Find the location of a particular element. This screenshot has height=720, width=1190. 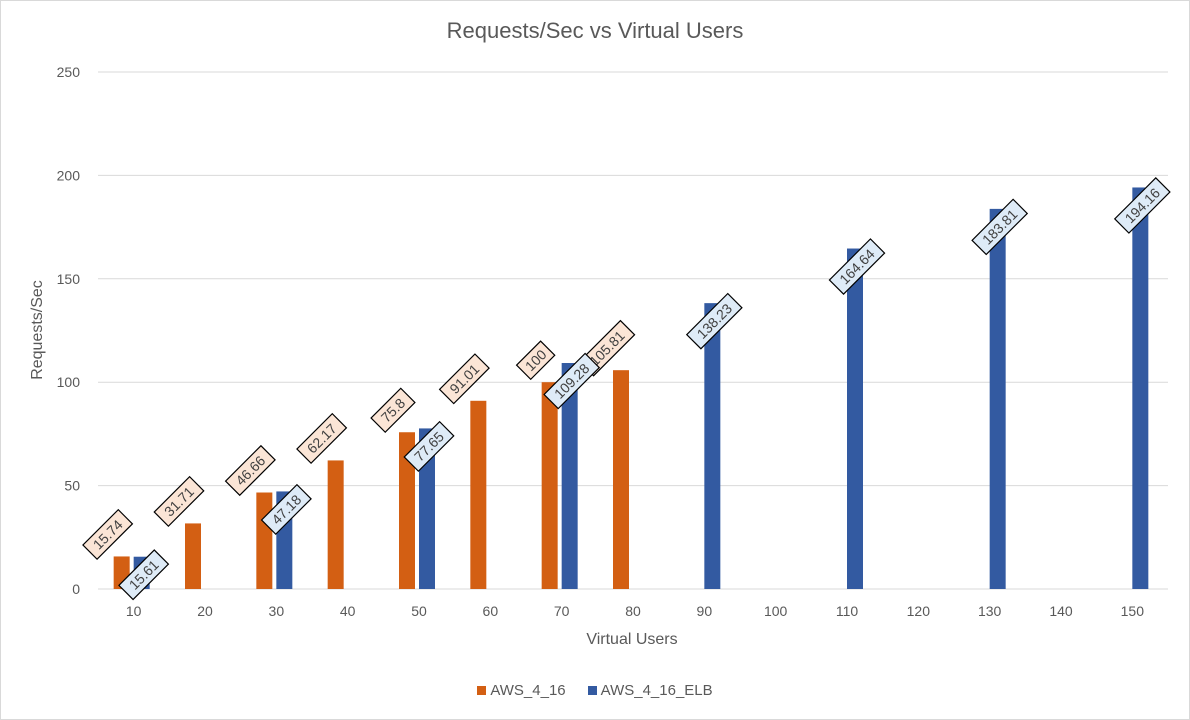

x-tick-label: 80 is located at coordinates (633, 611).